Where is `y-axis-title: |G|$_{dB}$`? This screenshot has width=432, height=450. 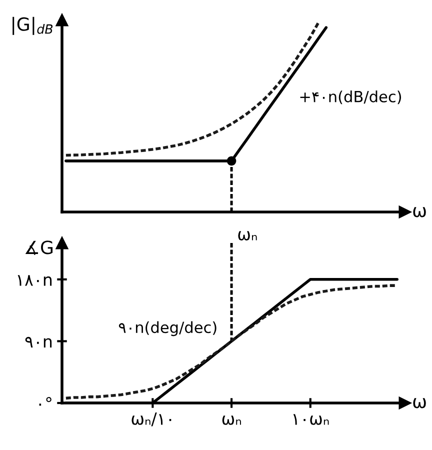
y-axis-title: |G|$_{dB}$ is located at coordinates (32, 25).